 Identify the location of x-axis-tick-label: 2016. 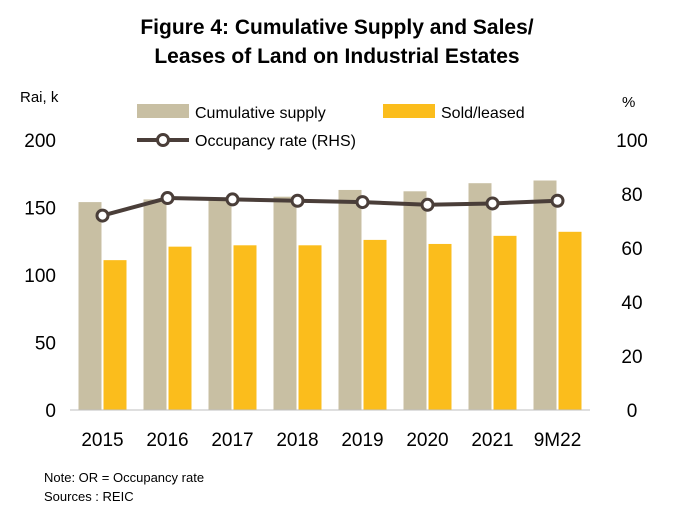
(167, 440).